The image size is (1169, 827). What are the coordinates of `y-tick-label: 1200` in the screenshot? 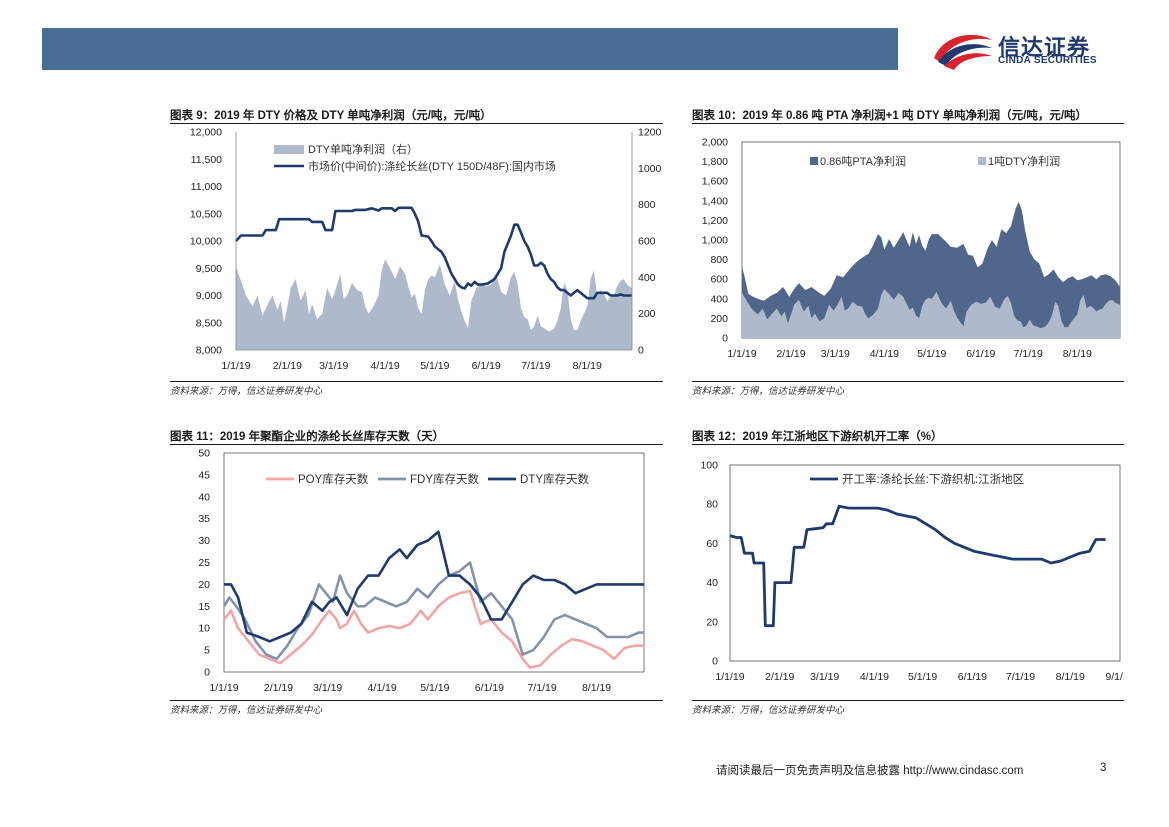 It's located at (650, 133).